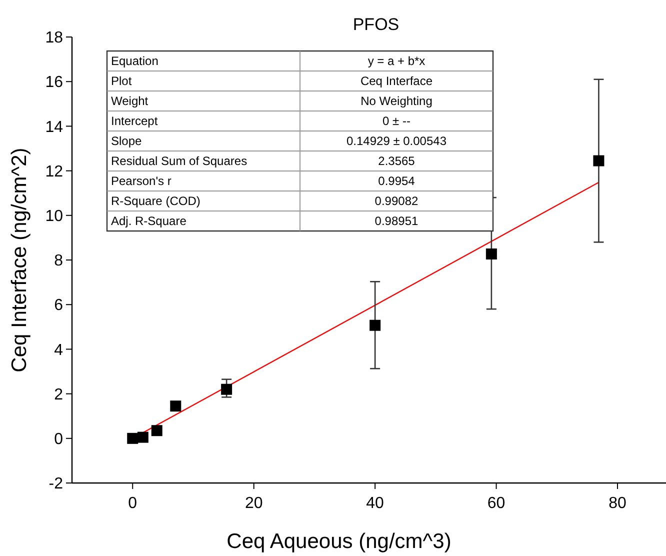  I want to click on annotation: Weight, so click(130, 101).